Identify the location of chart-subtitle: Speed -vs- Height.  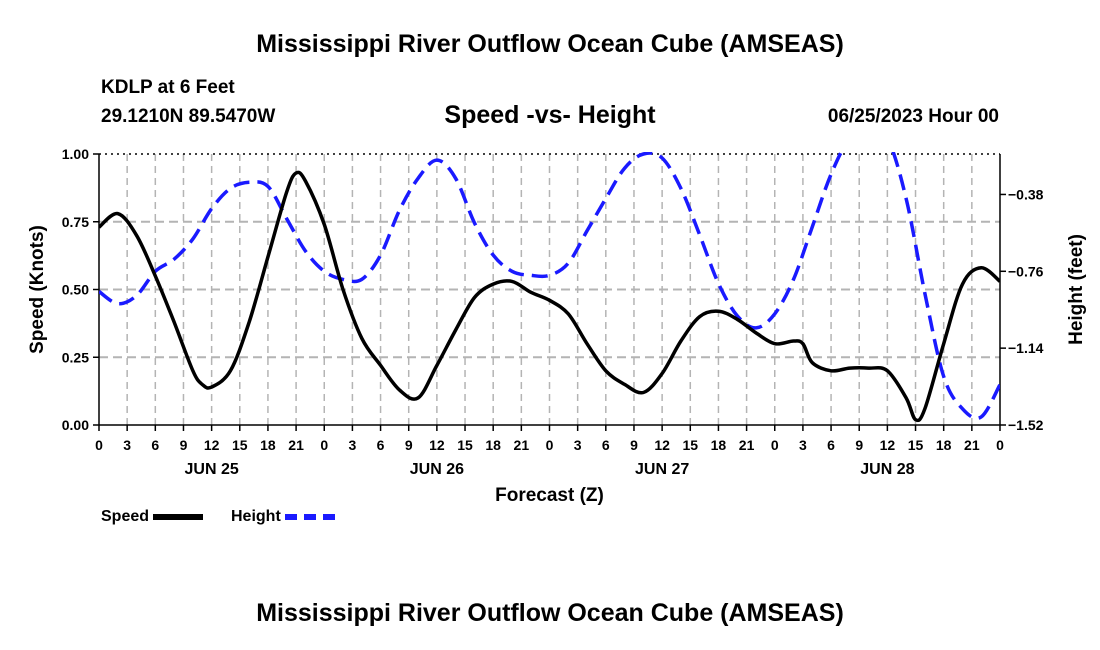
(550, 115).